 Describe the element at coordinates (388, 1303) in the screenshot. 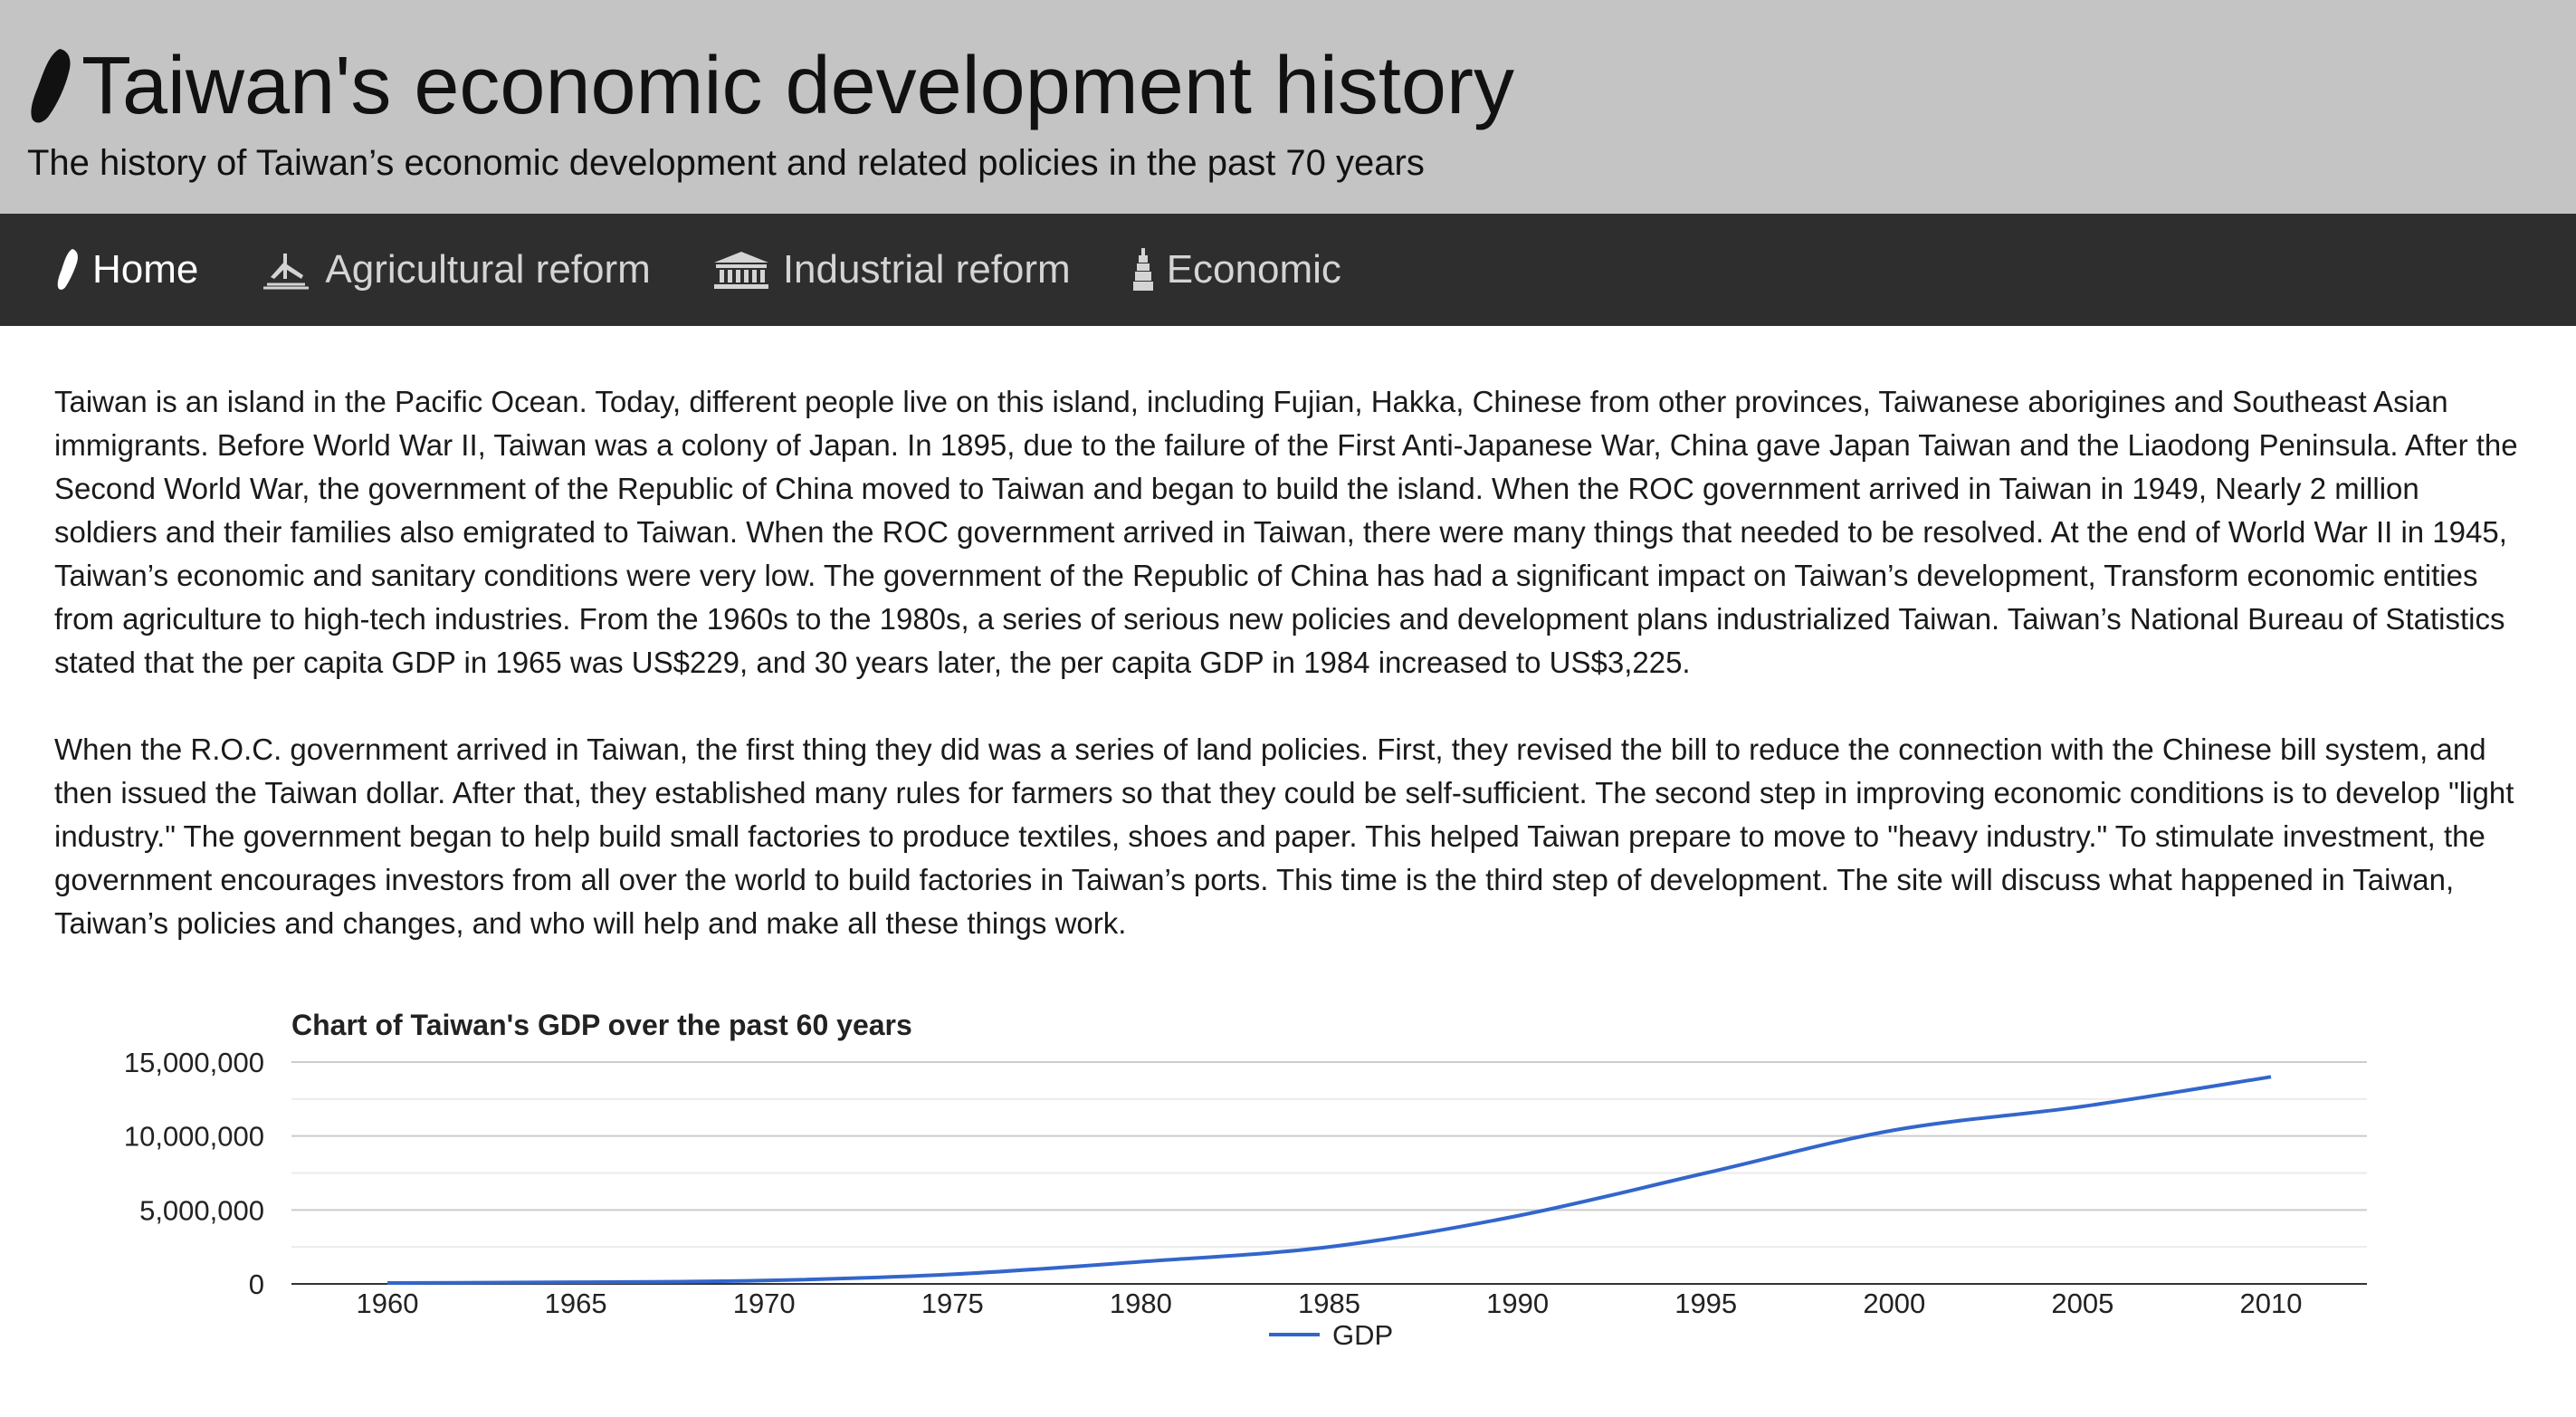

I see `x-tick-label: 1960` at that location.